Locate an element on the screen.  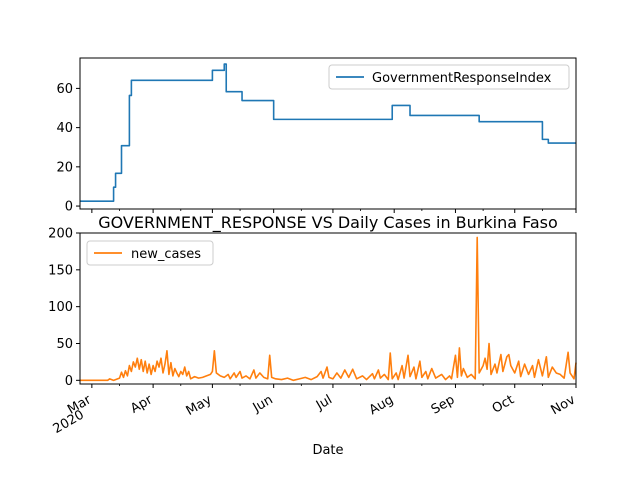
x-tick-label: Jul is located at coordinates (324, 402).